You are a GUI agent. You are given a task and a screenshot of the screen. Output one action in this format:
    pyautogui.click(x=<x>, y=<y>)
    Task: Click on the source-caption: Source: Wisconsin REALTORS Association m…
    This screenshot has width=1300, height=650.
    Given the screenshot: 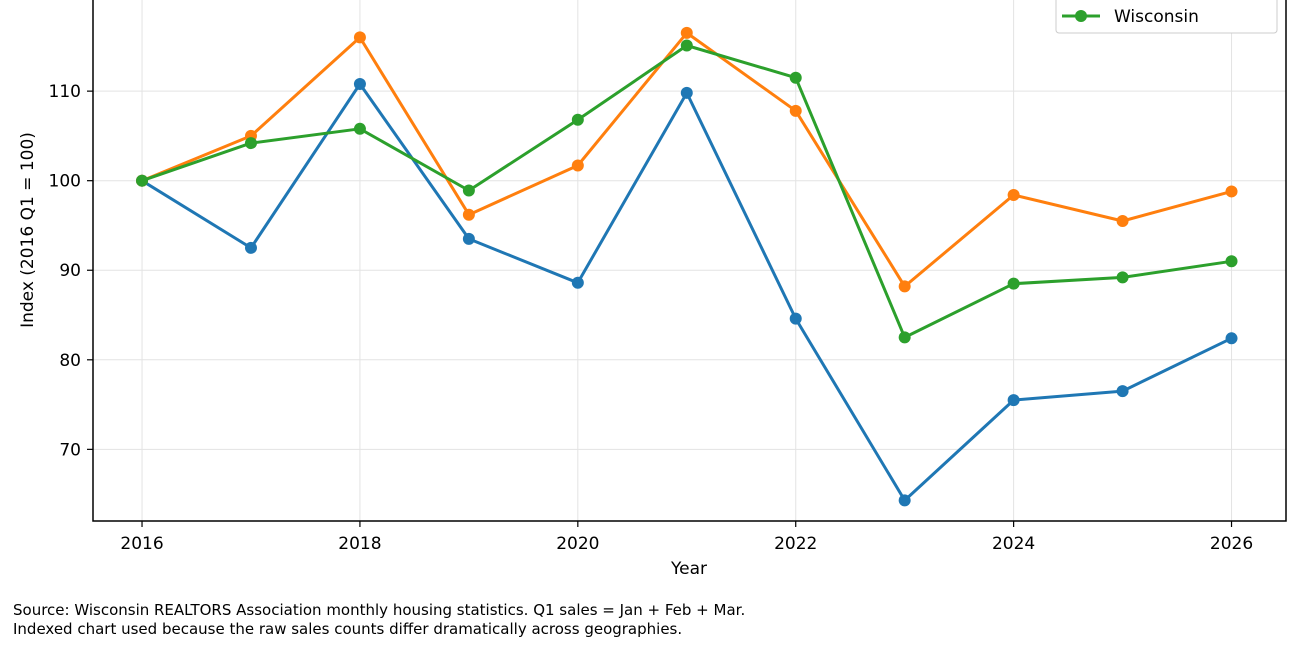 What is the action you would take?
    pyautogui.click(x=379, y=610)
    